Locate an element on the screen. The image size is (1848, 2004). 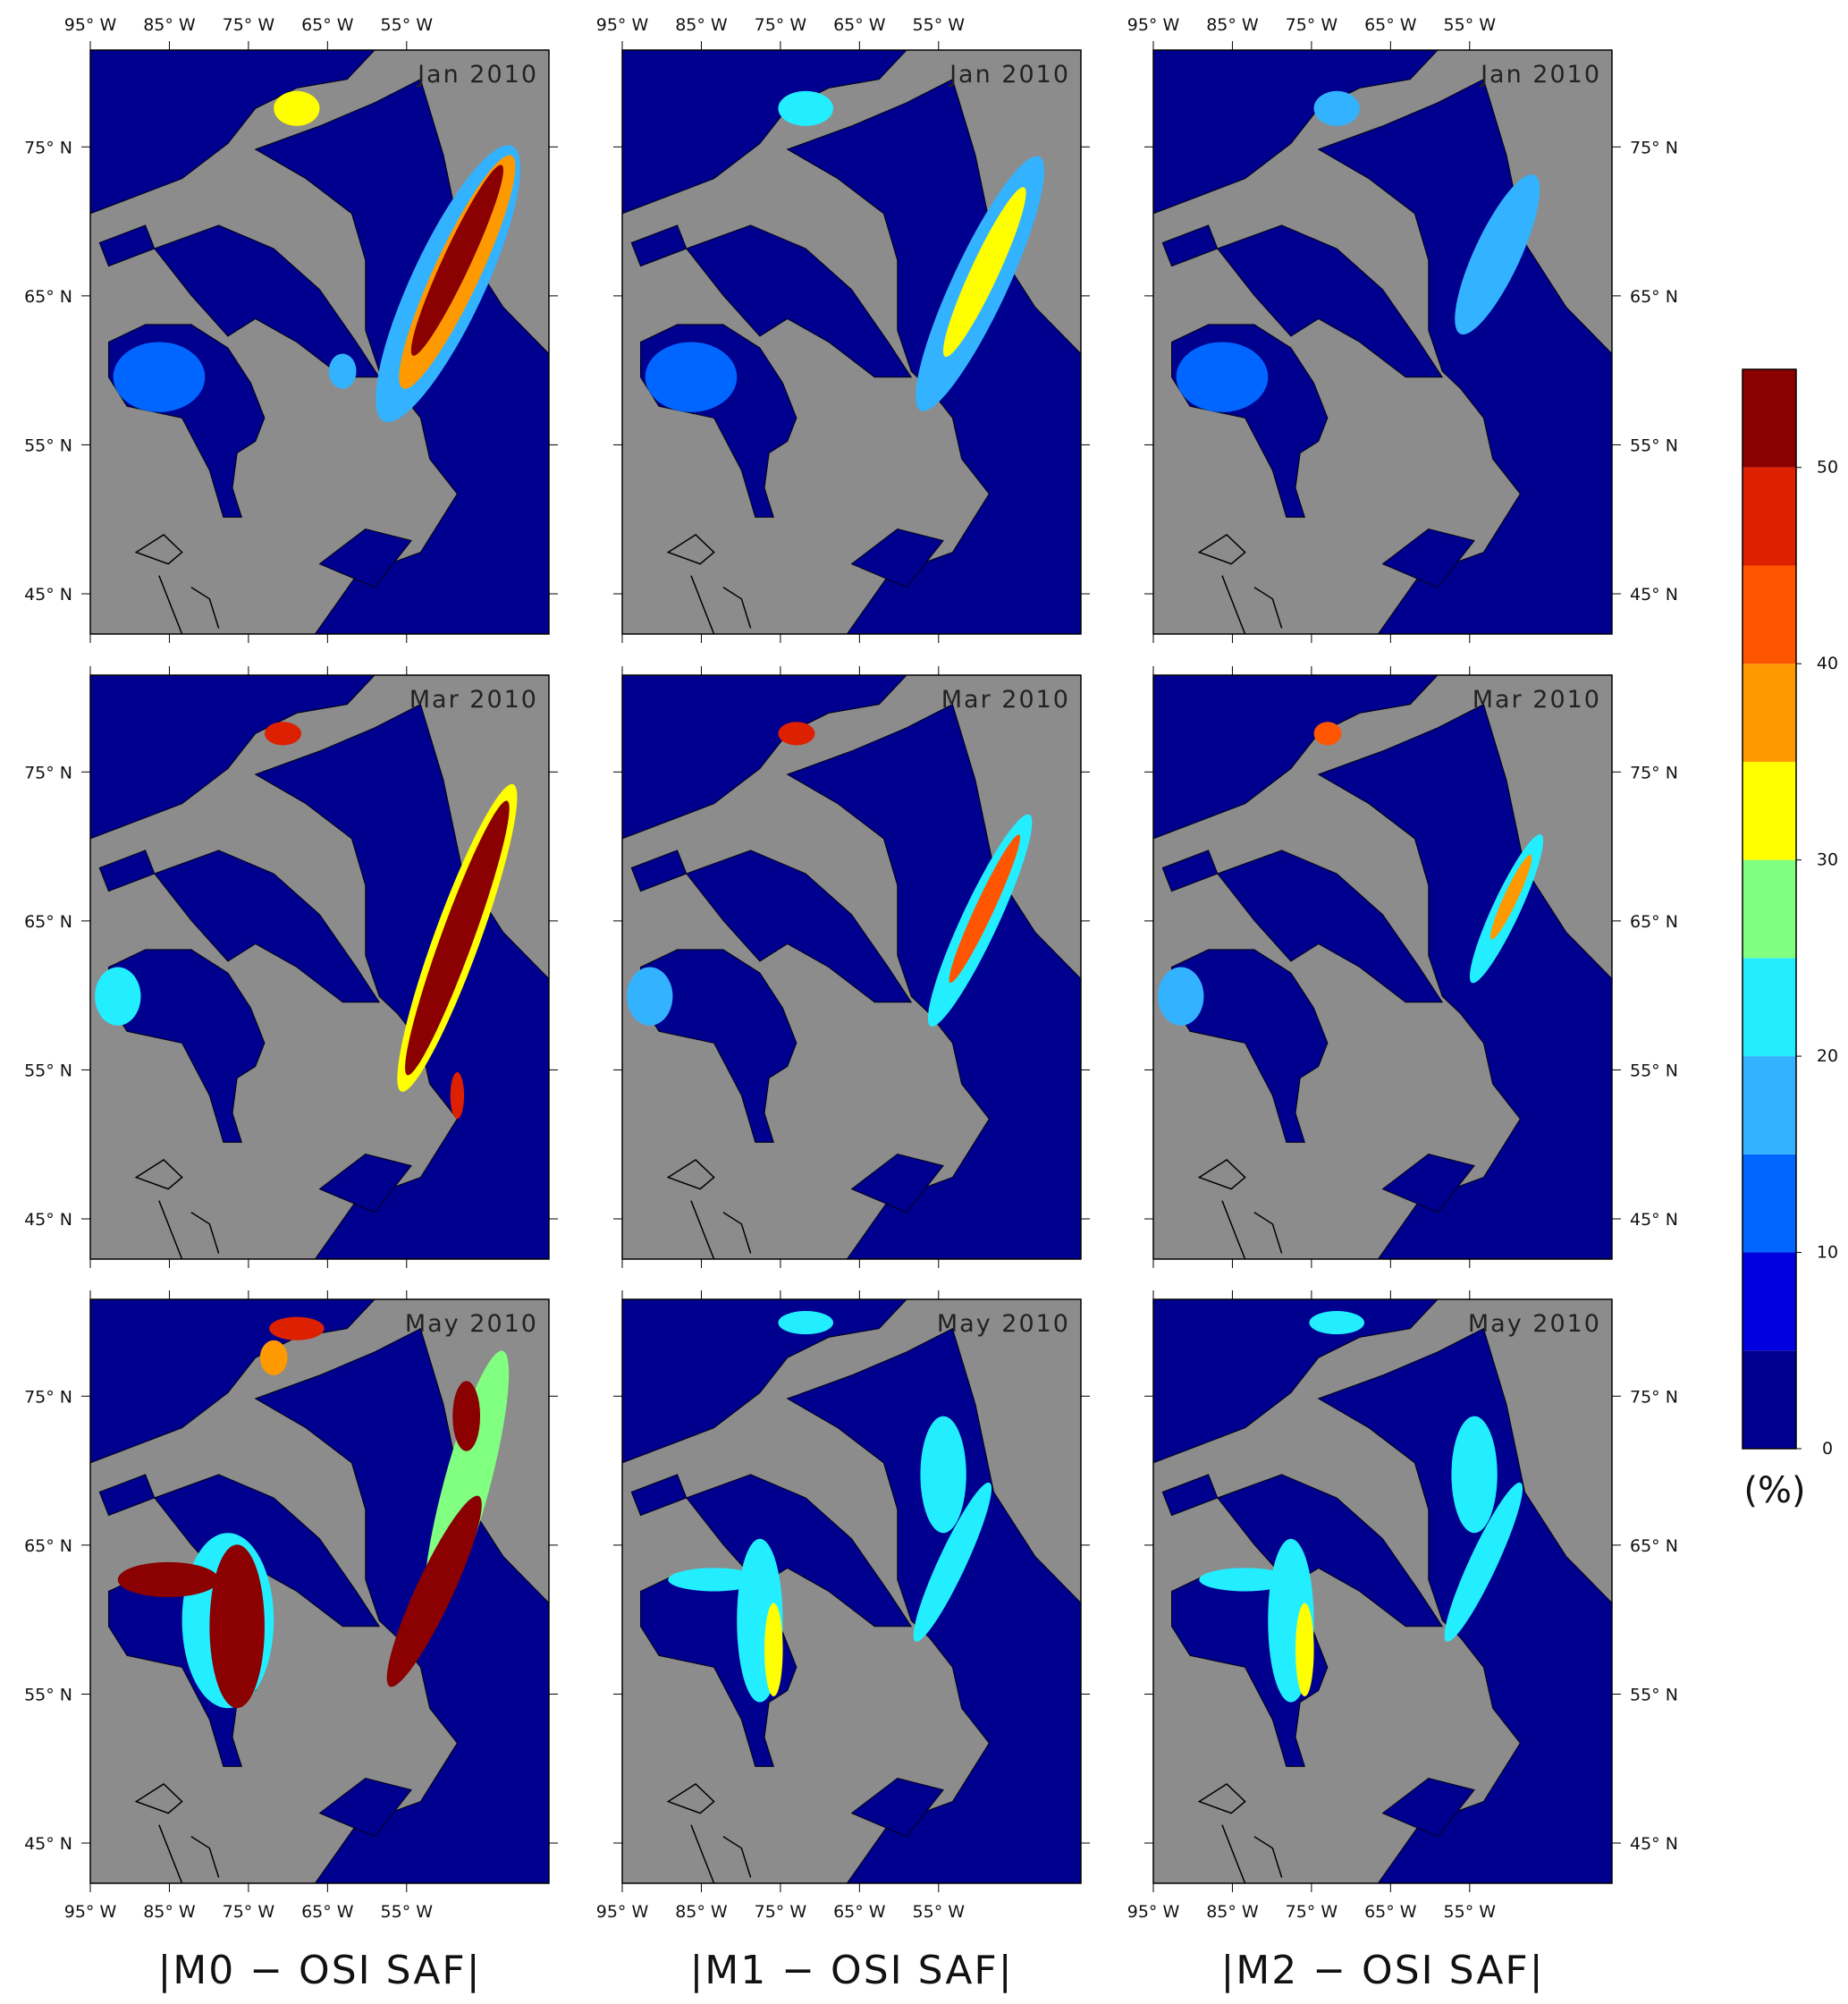
column-label: |M2 − OSI SAF| is located at coordinates (1382, 1970).